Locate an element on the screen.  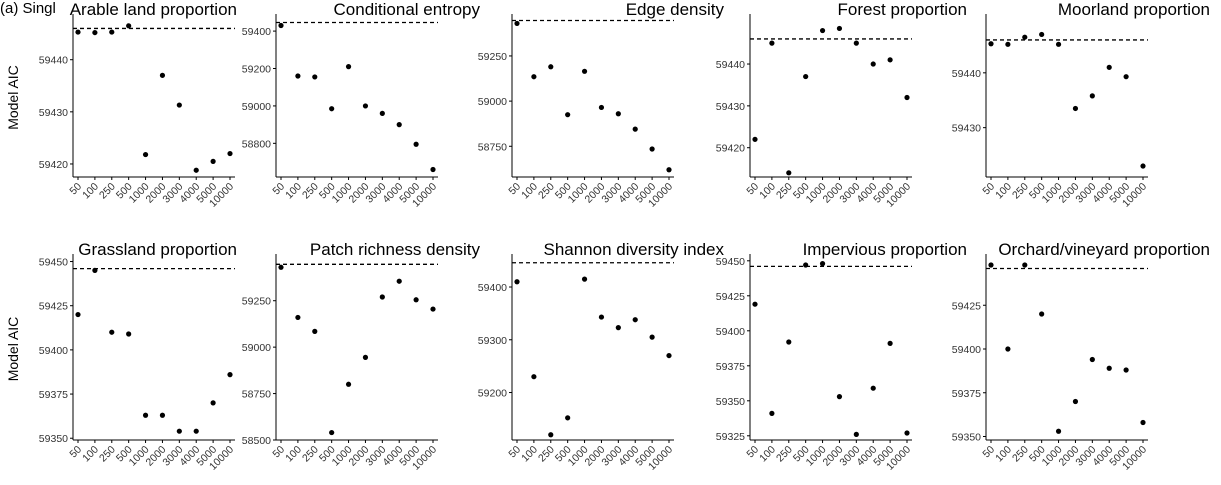
panel-title: Conditional entropy is located at coordinates (407, 9).